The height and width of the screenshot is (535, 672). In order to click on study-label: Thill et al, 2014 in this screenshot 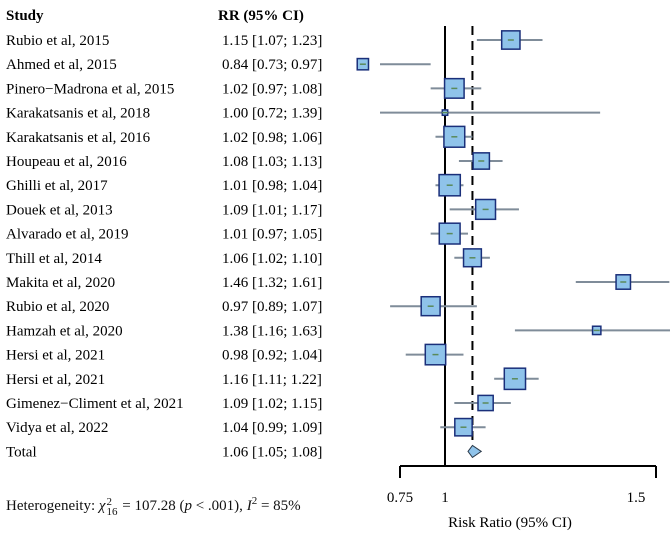, I will do `click(54, 259)`.